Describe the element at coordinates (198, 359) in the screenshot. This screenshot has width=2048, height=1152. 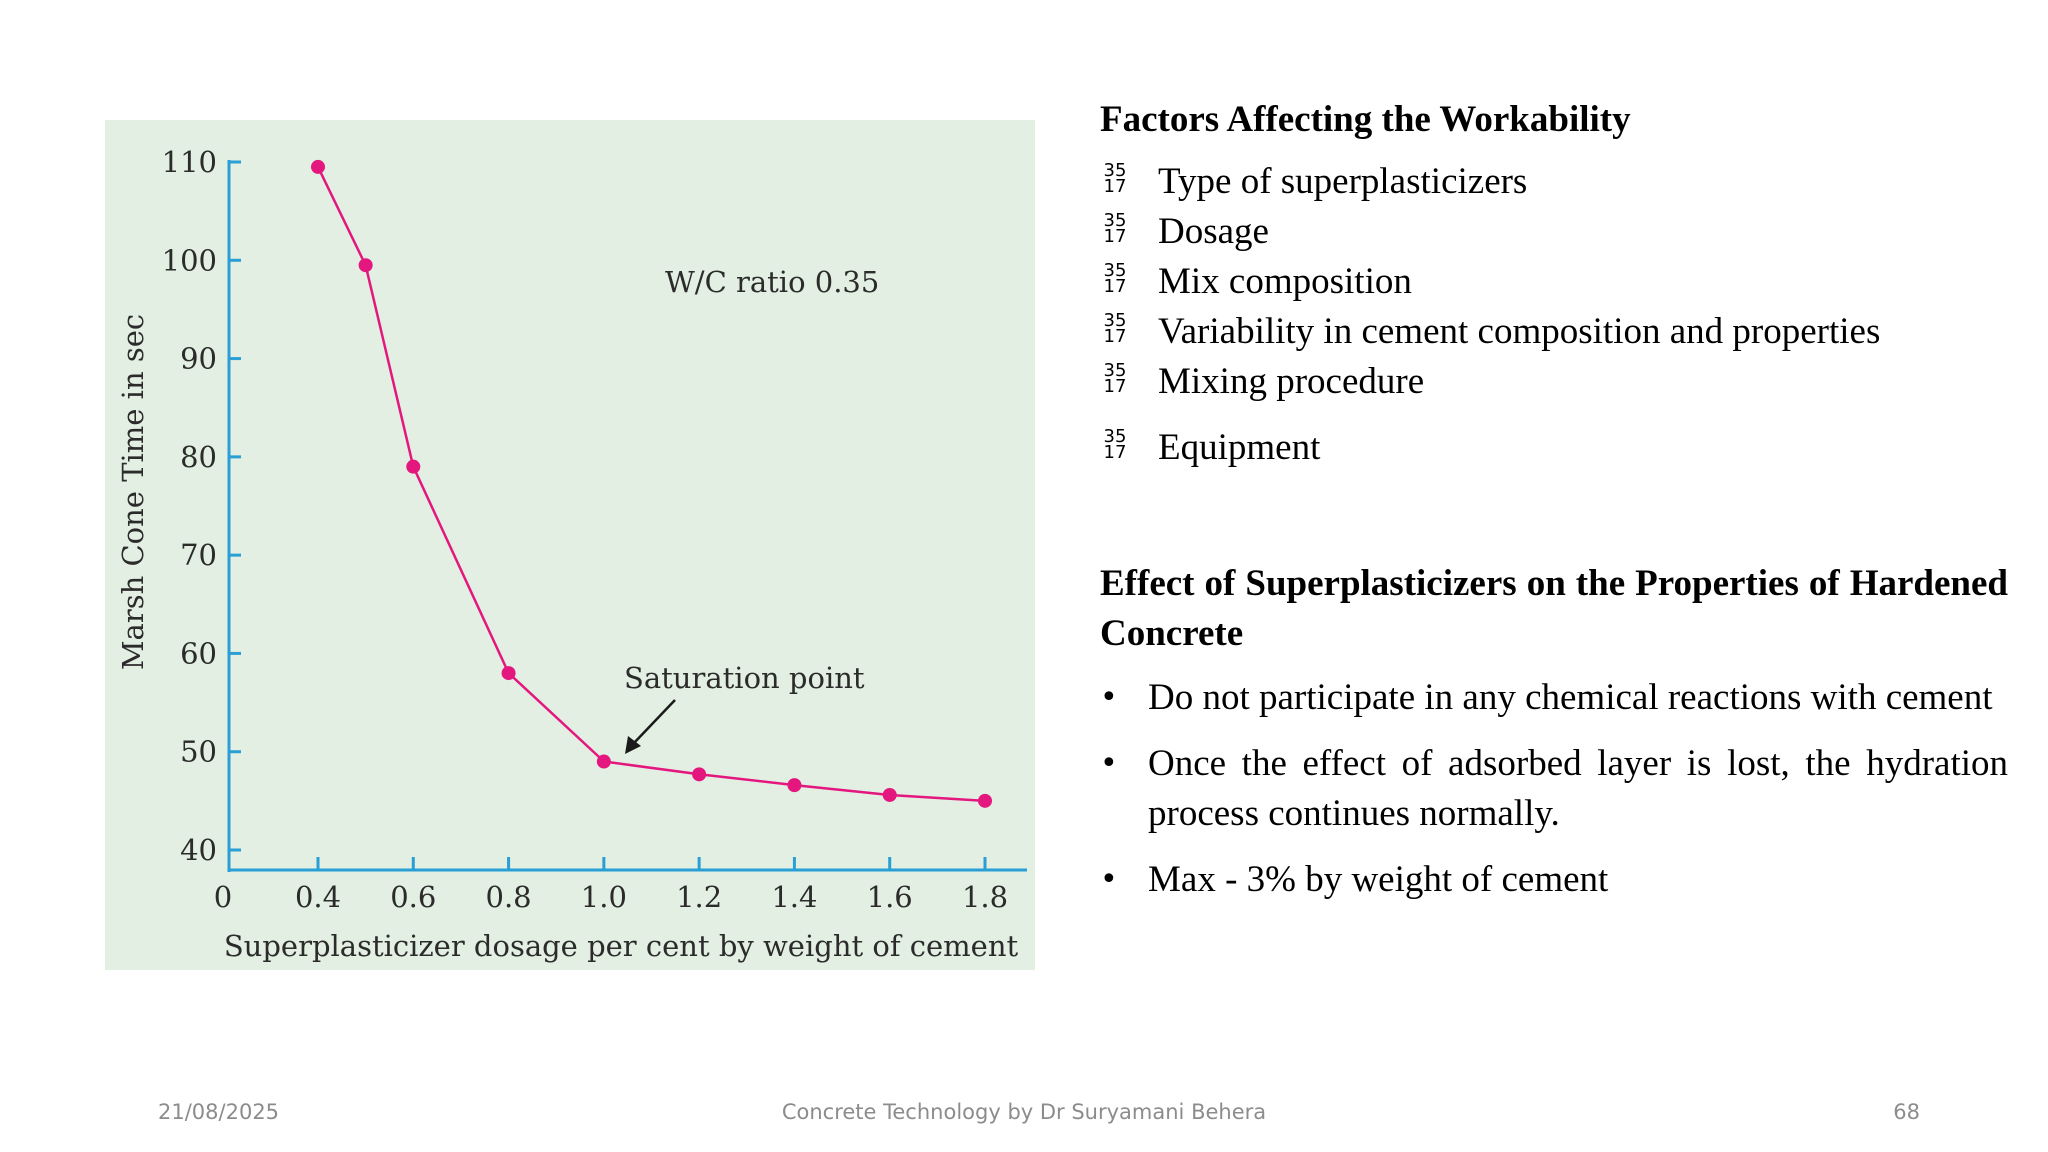
I see `y-tick-label: 90` at that location.